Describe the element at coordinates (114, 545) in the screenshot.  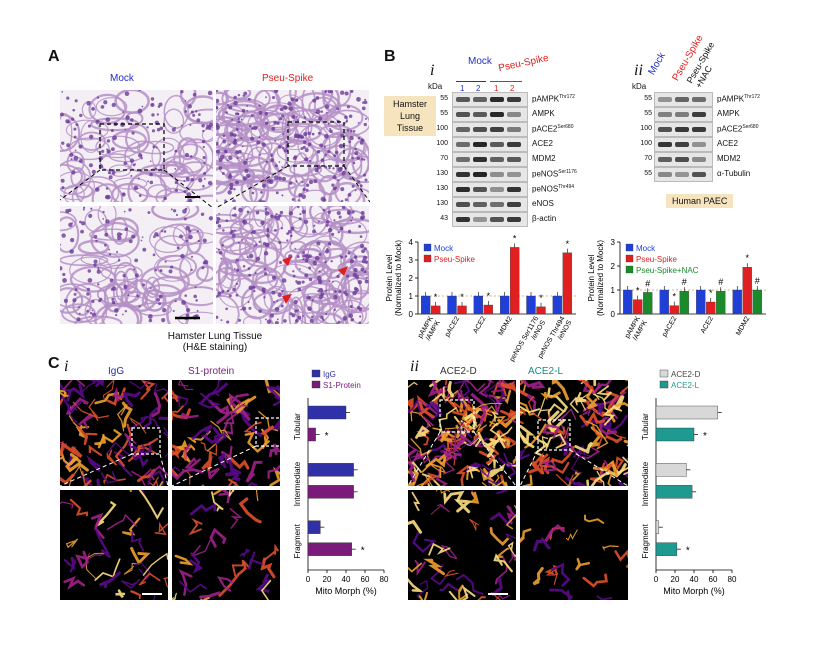
I see `fluor-igg-high` at that location.